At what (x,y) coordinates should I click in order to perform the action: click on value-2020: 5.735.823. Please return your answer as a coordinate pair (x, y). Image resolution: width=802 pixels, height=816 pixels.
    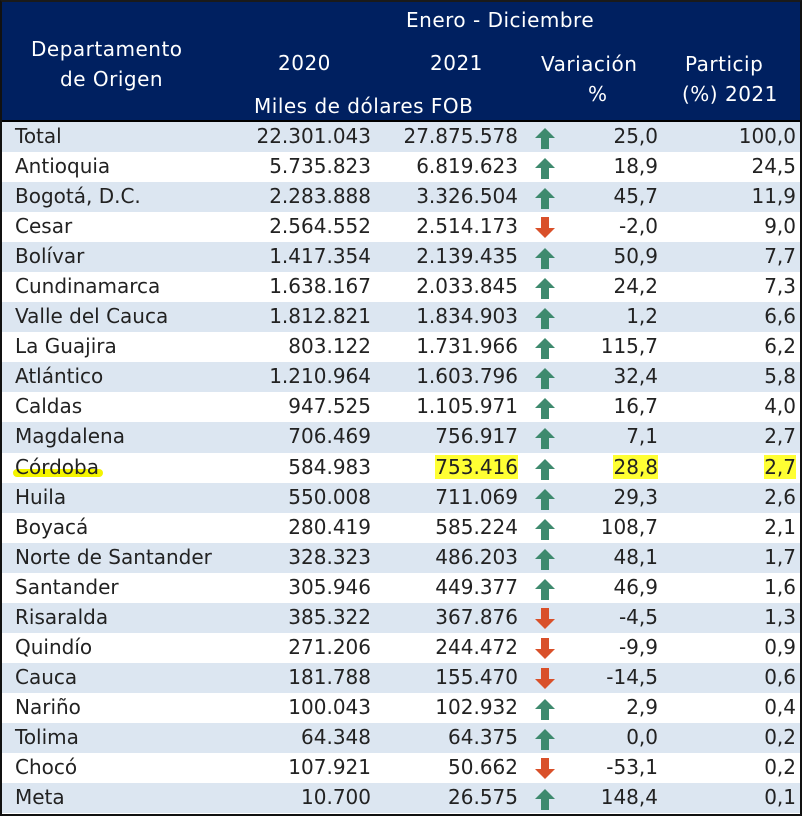
    Looking at the image, I should click on (320, 166).